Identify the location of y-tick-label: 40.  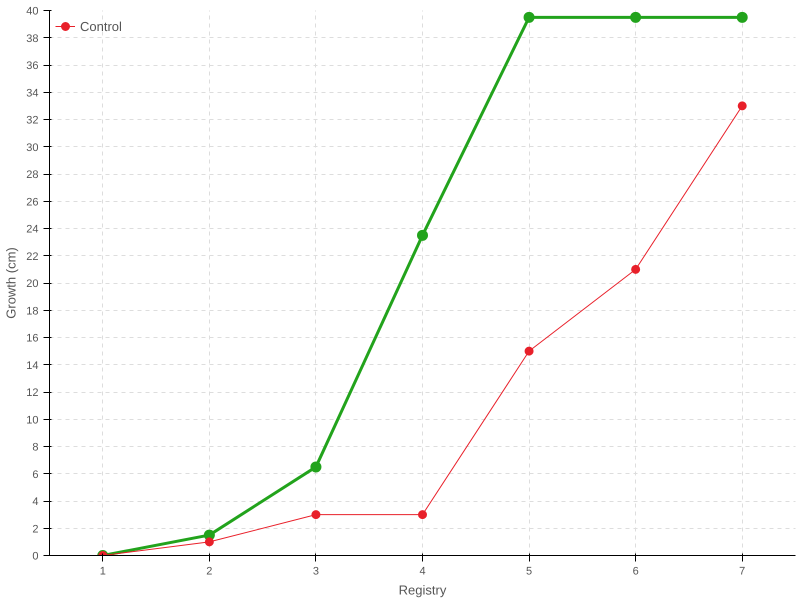
(32, 12).